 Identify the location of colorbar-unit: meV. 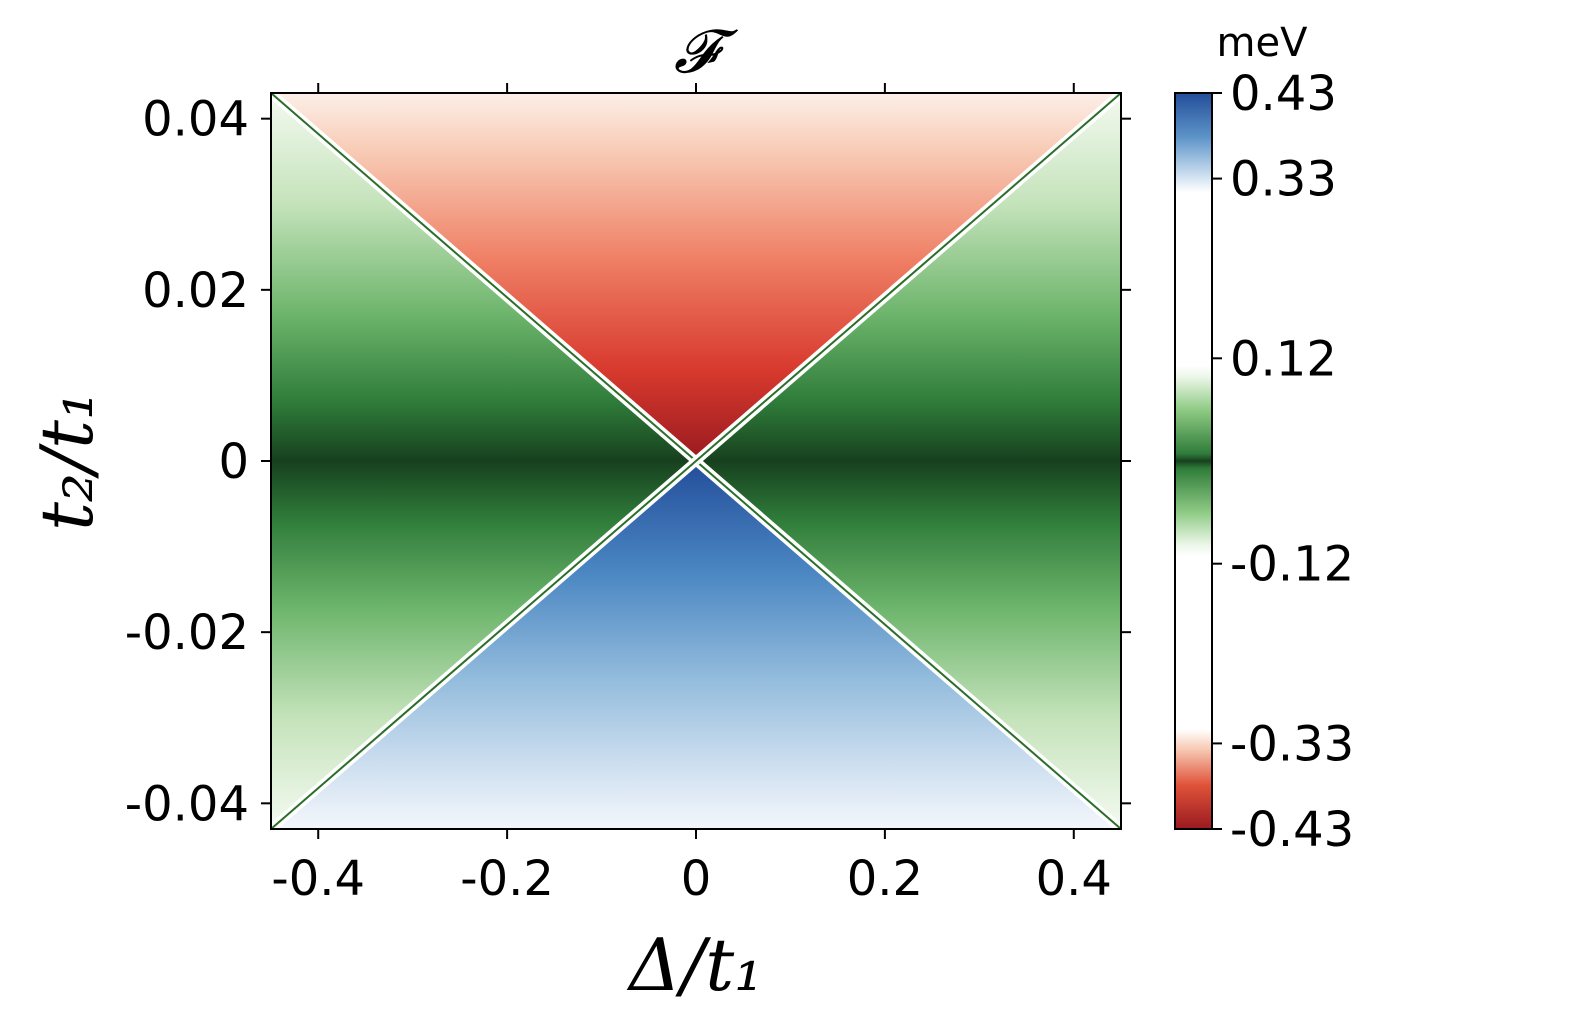
(1263, 43).